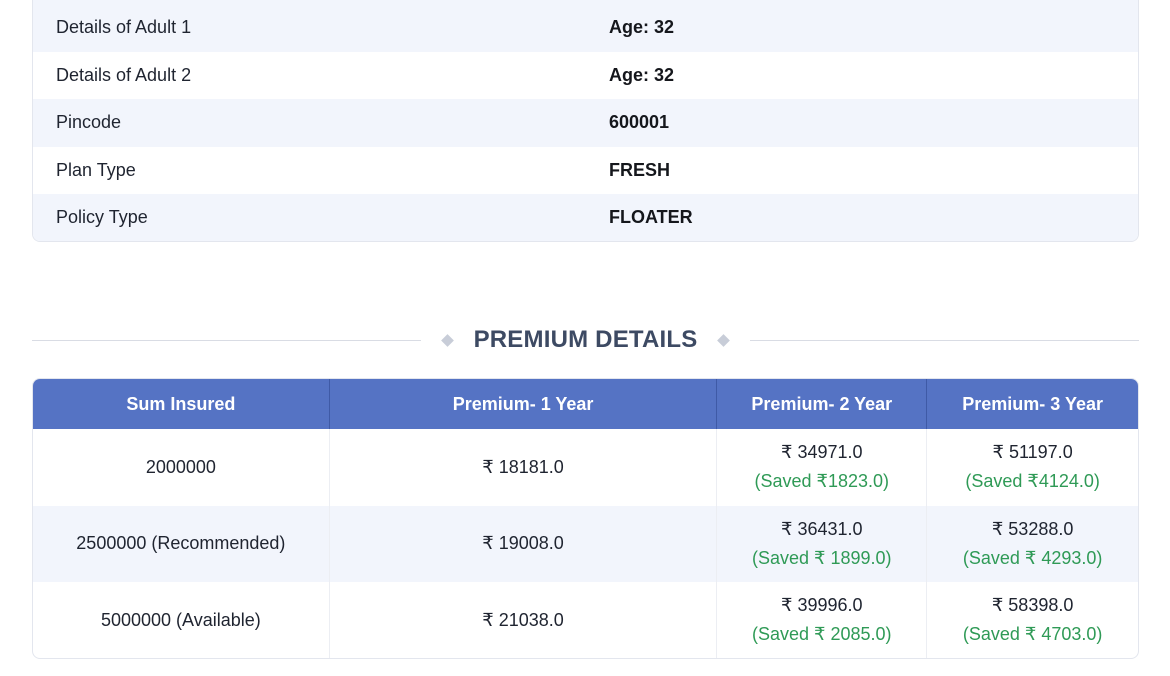 Image resolution: width=1170 pixels, height=676 pixels. What do you see at coordinates (822, 605) in the screenshot?
I see `premium-value: ₹ 39996.0` at bounding box center [822, 605].